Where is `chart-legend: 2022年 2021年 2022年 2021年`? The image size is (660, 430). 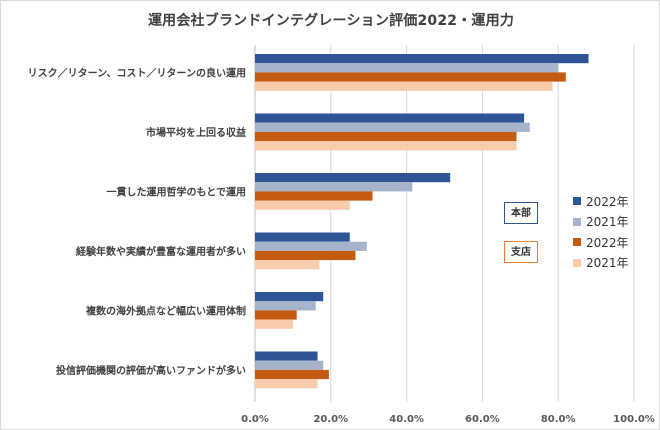
chart-legend: 2022年 2021年 2022年 2021年 is located at coordinates (613, 232).